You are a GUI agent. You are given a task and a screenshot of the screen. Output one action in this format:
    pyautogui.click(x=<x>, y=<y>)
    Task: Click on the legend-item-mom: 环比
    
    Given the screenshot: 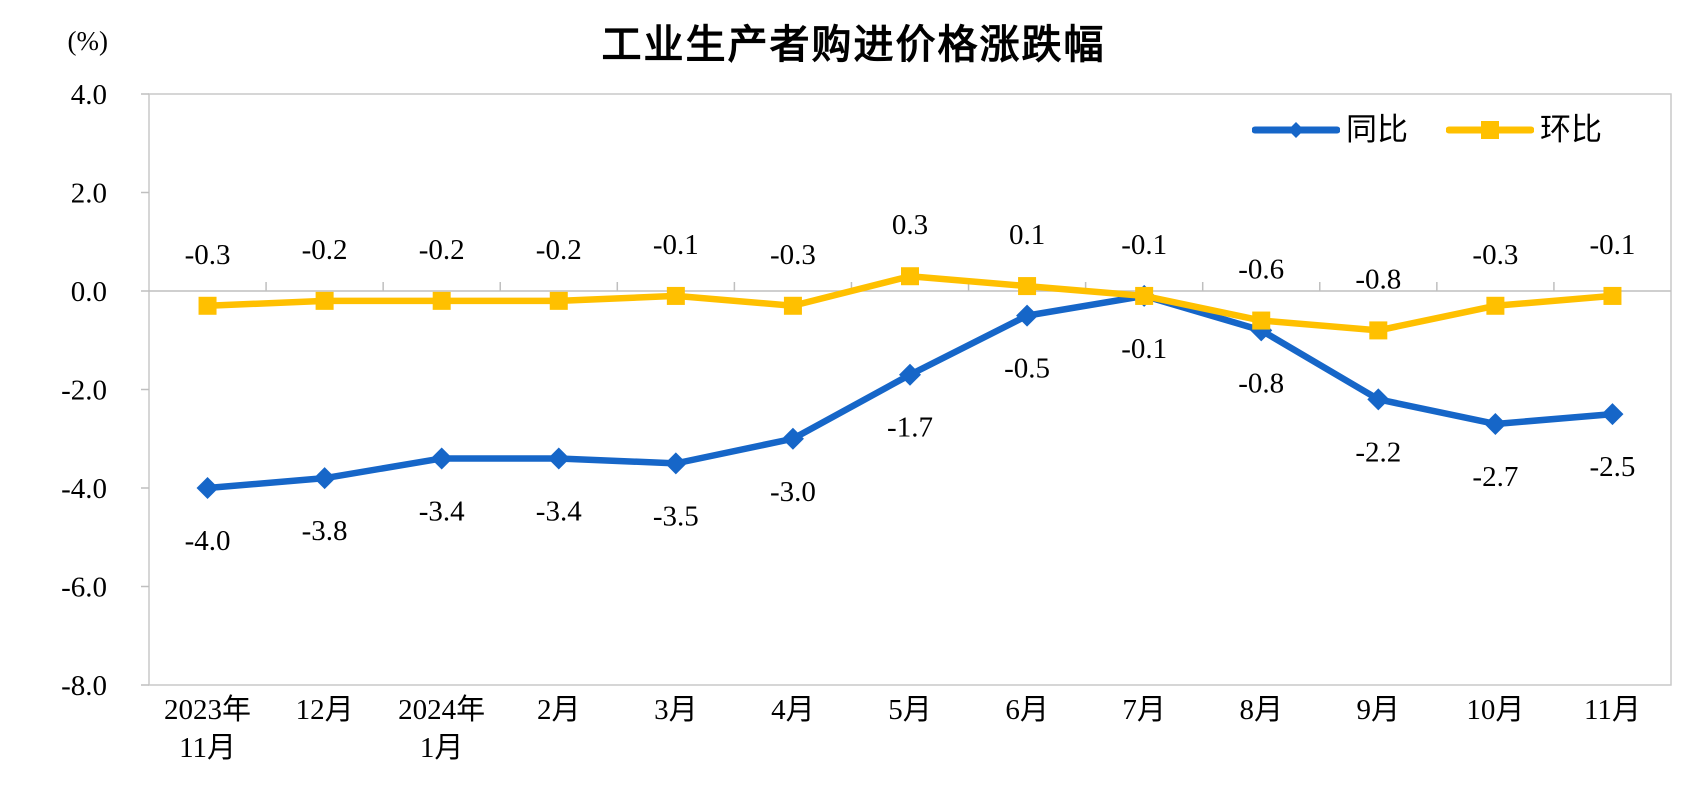 What is the action you would take?
    pyautogui.click(x=1524, y=129)
    